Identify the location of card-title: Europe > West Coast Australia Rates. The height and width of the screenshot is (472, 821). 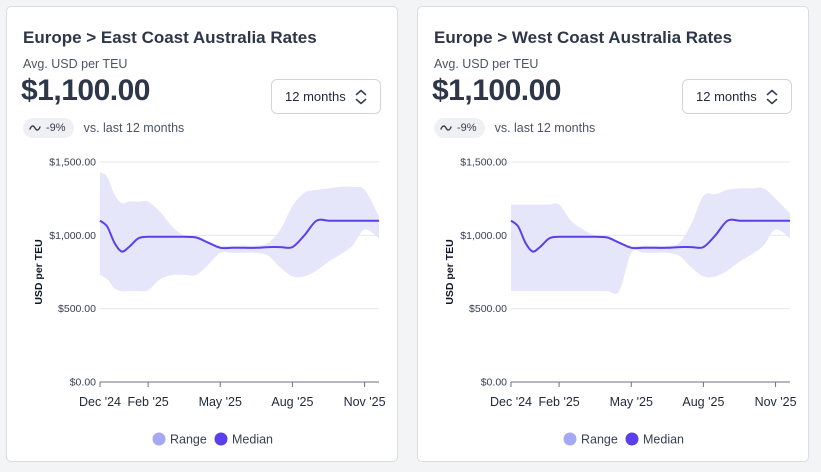
(583, 37).